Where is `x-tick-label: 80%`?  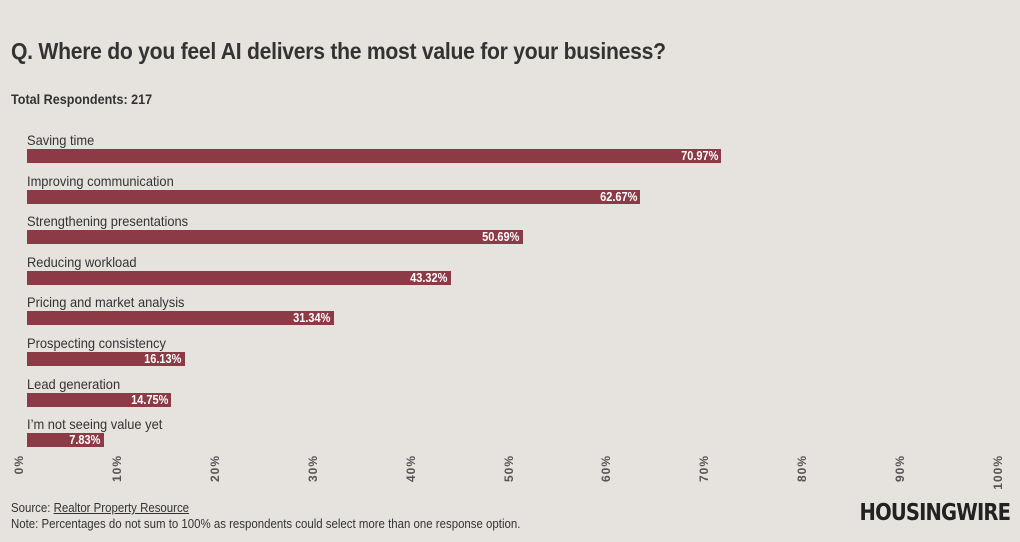
x-tick-label: 80% is located at coordinates (802, 469).